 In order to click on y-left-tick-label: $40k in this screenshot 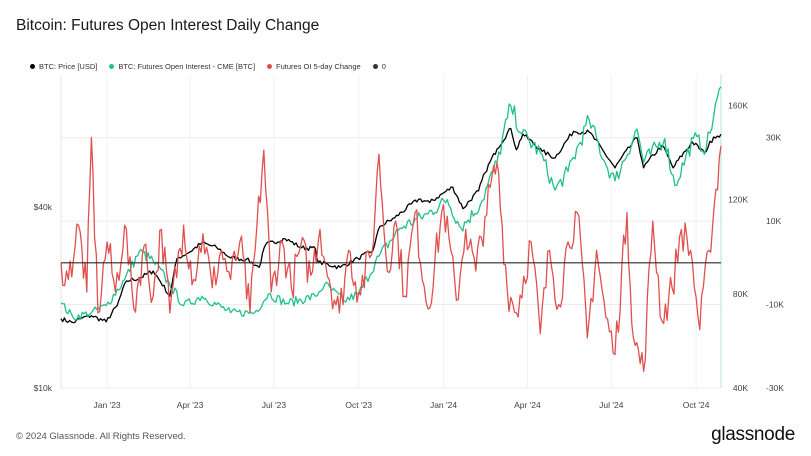, I will do `click(43, 207)`.